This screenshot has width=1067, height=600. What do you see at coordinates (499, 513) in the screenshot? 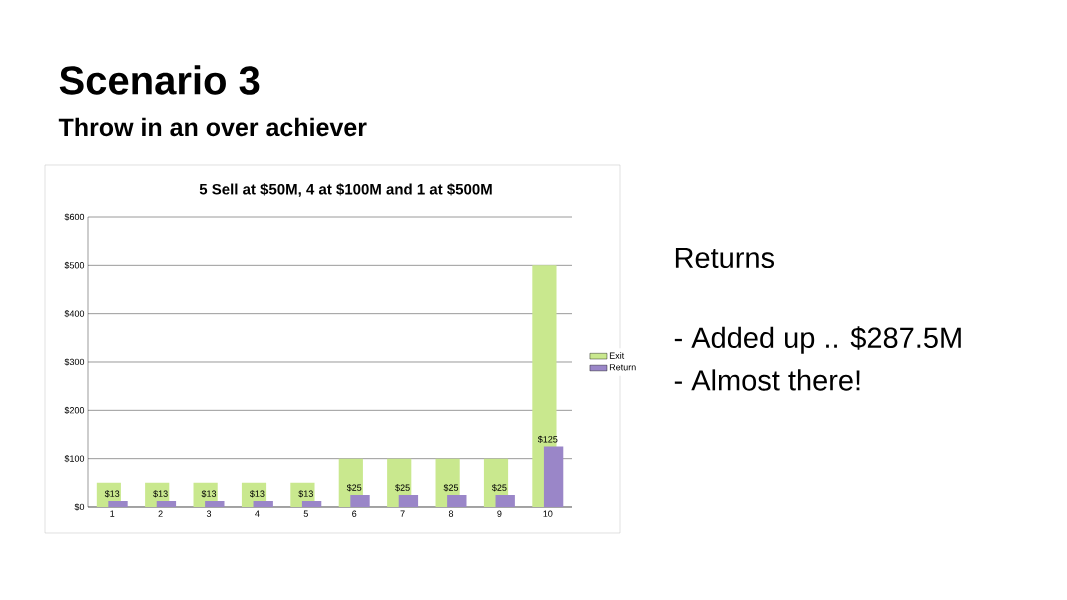
I see `x-tick-label: 9` at bounding box center [499, 513].